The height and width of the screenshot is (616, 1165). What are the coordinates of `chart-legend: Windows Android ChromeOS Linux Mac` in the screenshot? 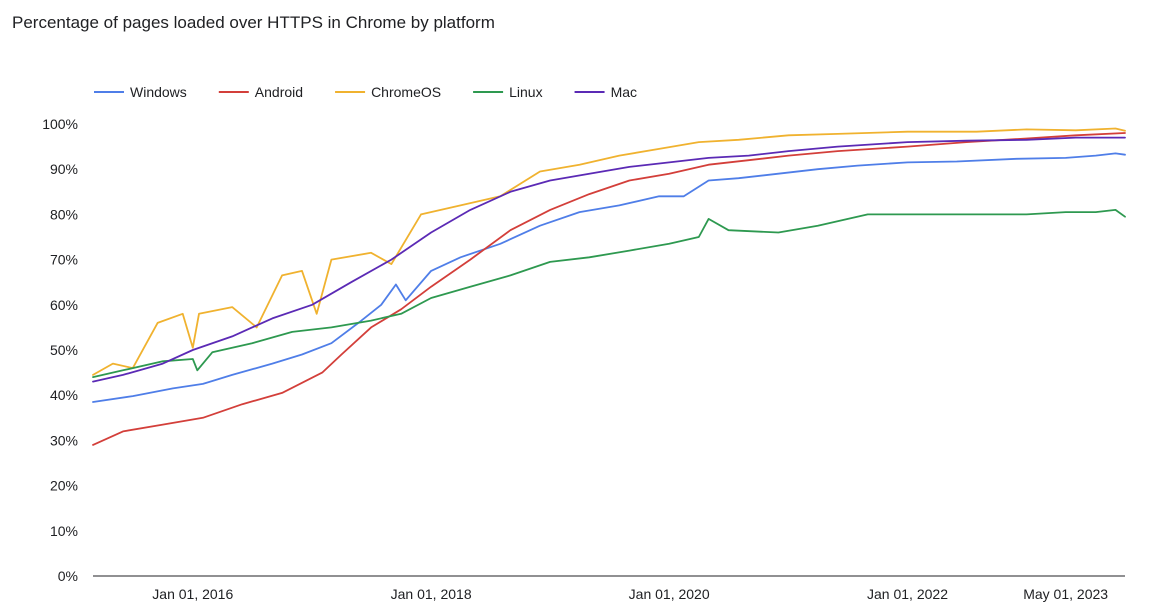 It's located at (365, 92).